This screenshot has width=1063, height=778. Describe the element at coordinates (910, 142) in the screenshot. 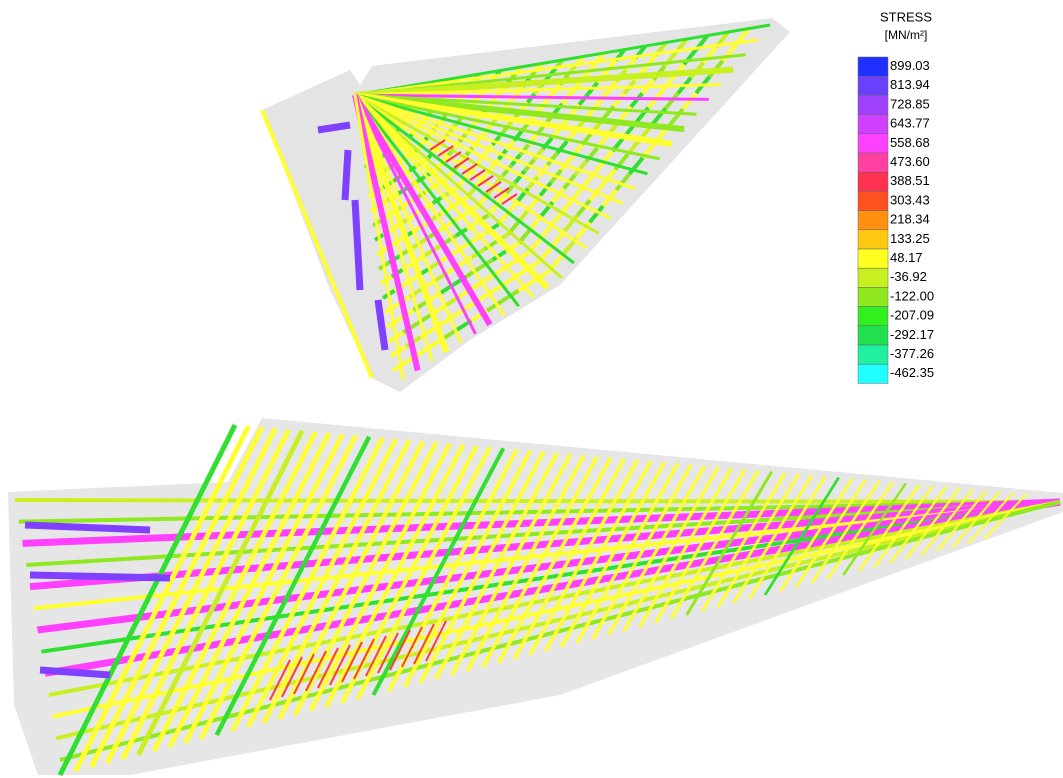

I see `legend-label: 558.68` at that location.